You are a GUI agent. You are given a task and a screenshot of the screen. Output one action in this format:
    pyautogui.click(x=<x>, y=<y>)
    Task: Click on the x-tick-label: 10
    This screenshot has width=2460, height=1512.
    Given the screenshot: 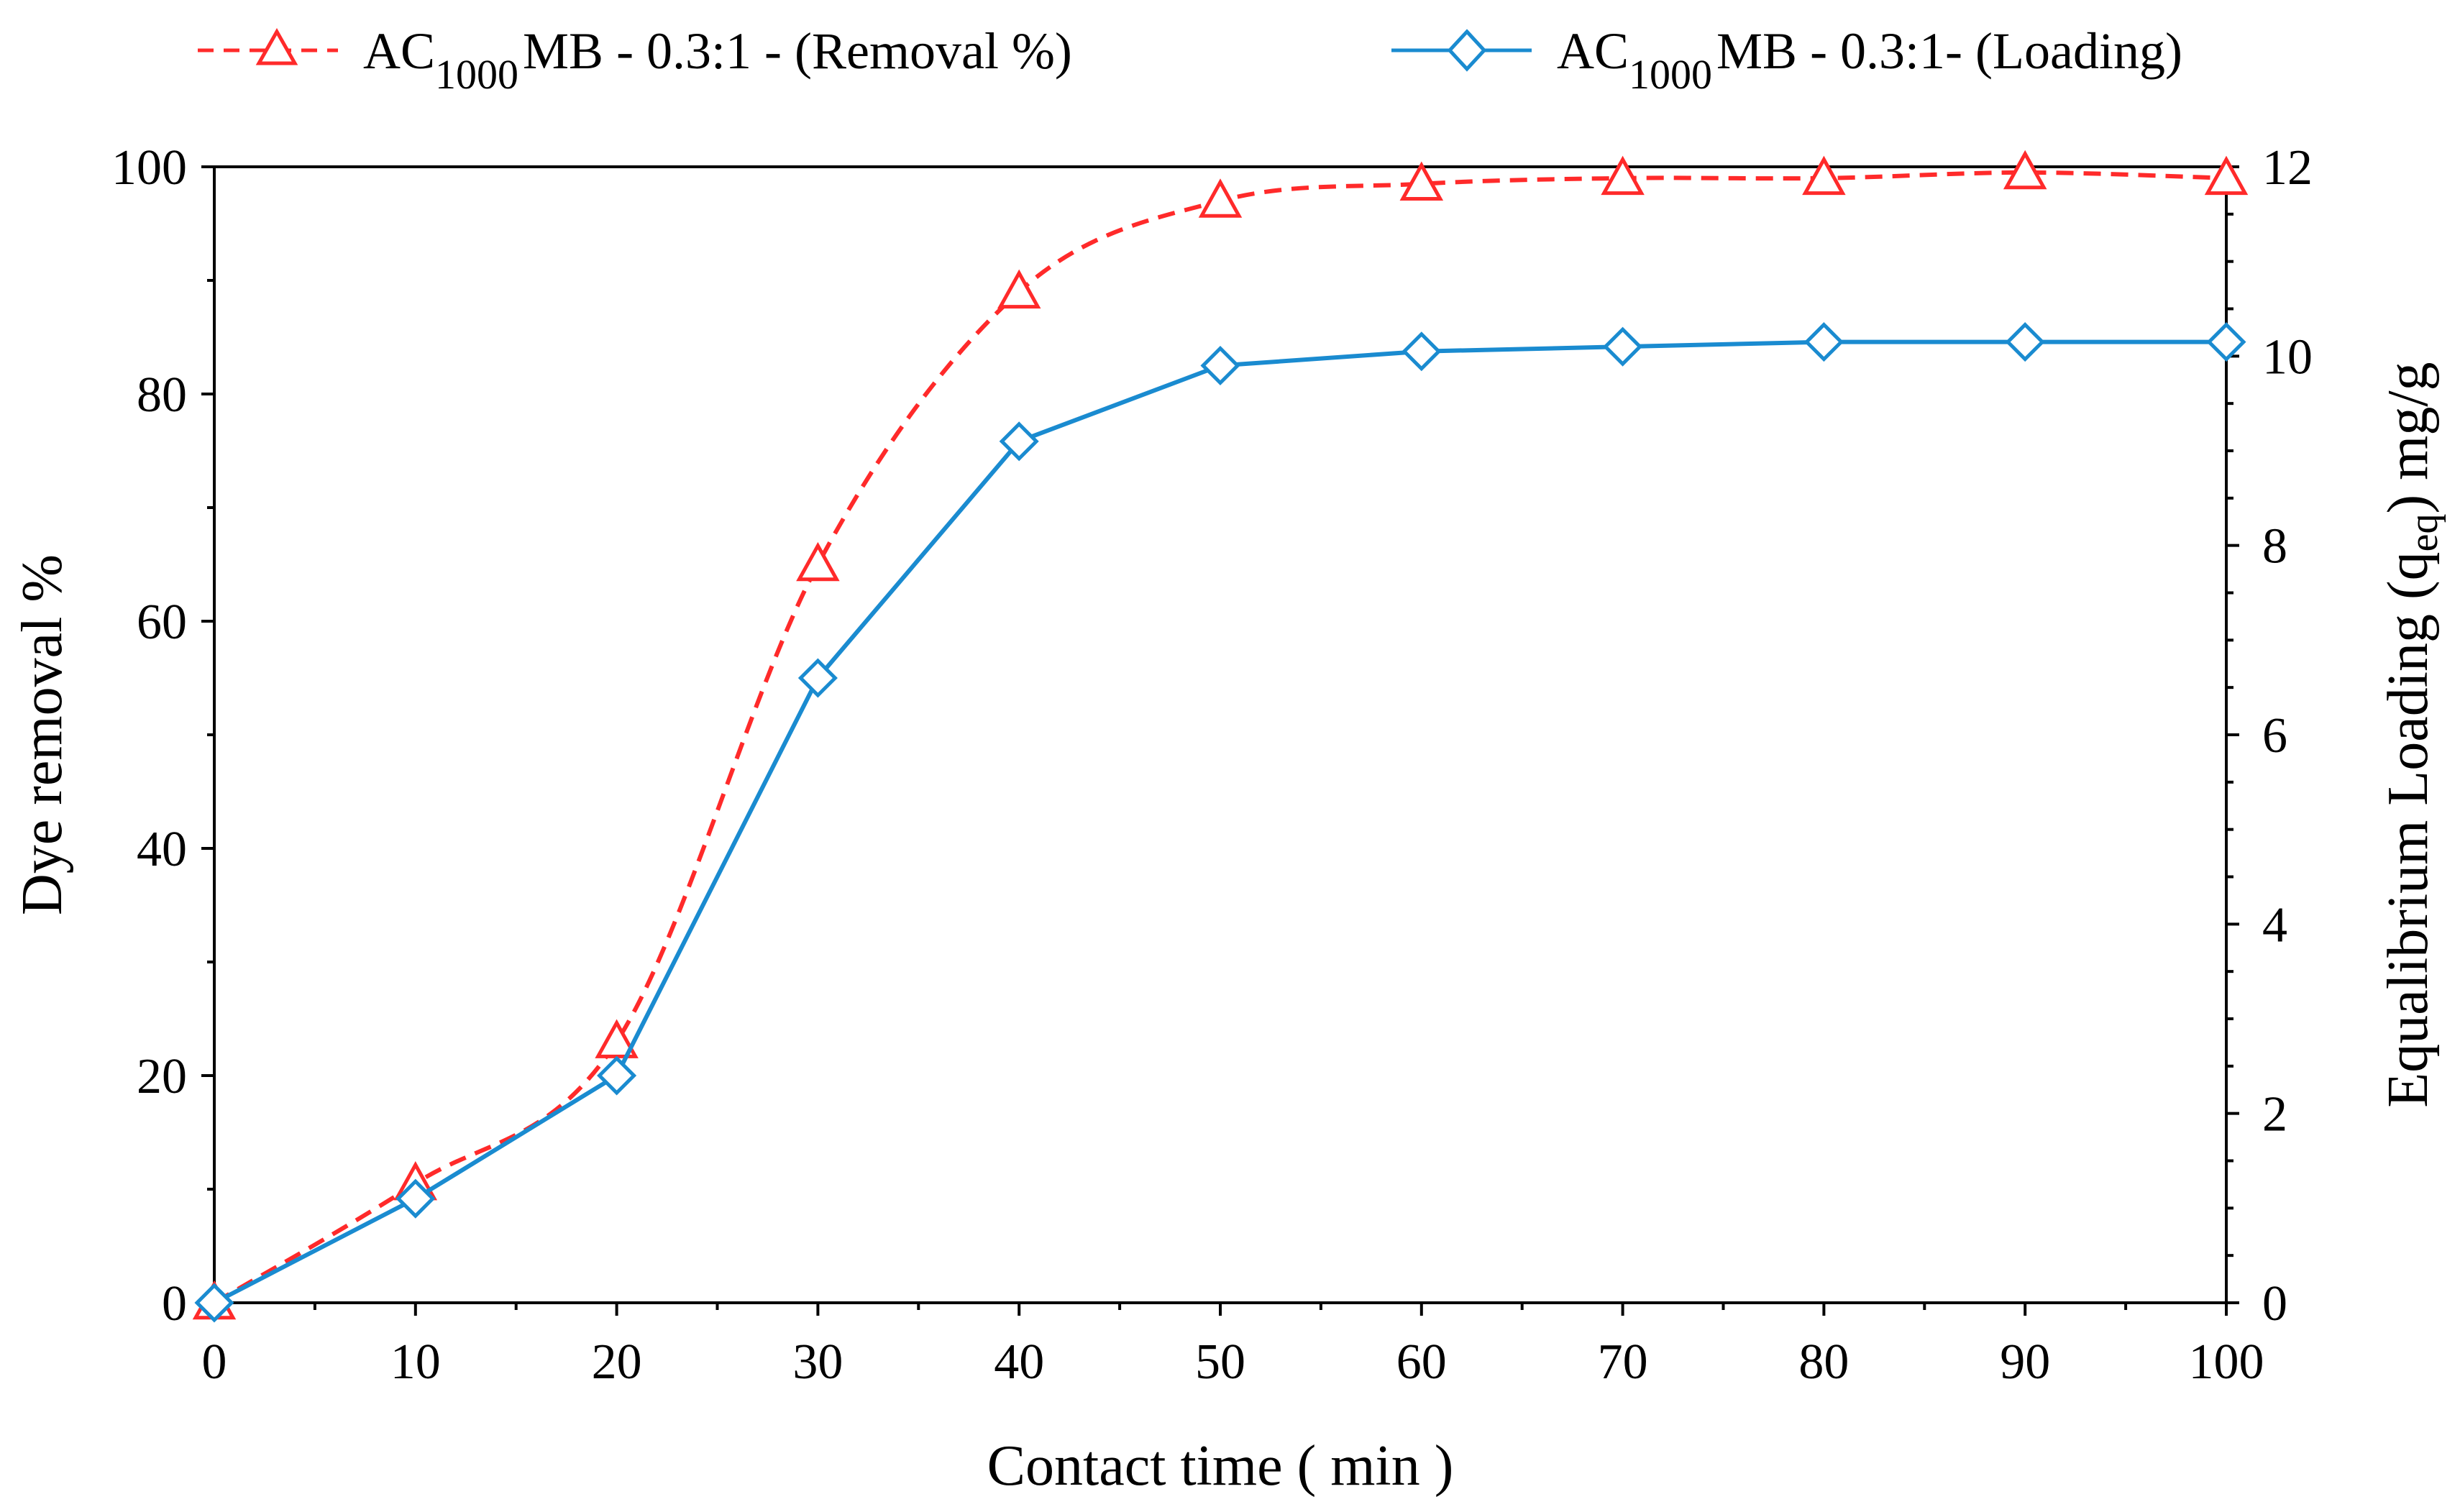 What is the action you would take?
    pyautogui.click(x=415, y=1362)
    